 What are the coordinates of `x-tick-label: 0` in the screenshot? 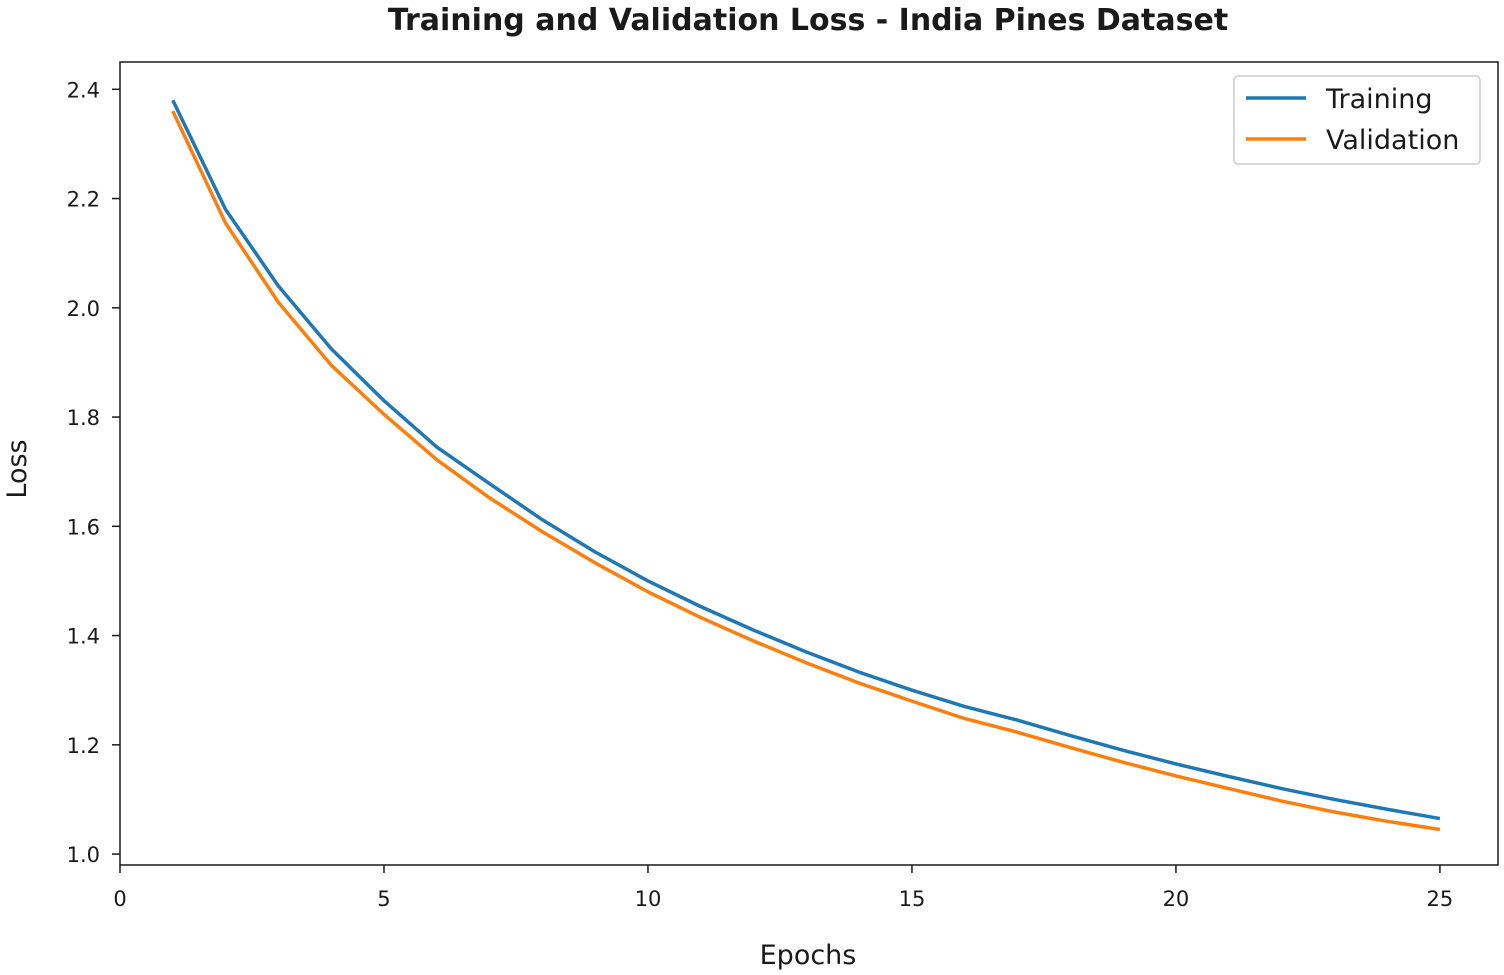 It's located at (119, 899).